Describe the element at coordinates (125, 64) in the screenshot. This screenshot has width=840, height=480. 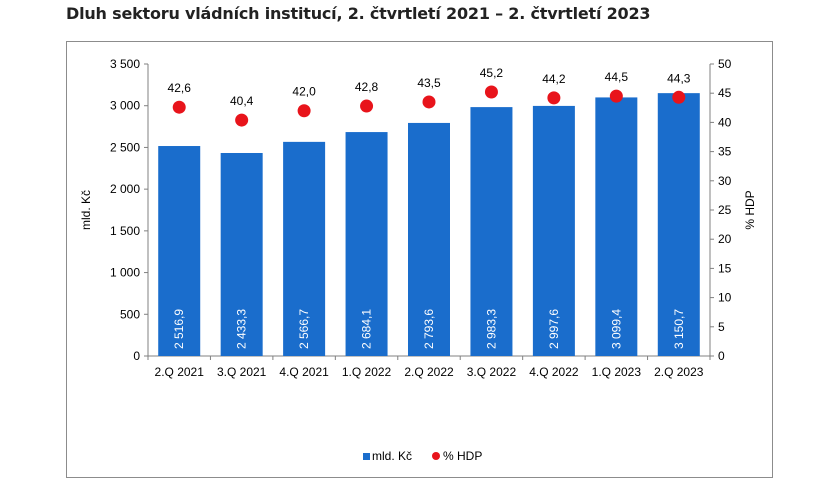
I see `y-tick-label-left: 3 500` at that location.